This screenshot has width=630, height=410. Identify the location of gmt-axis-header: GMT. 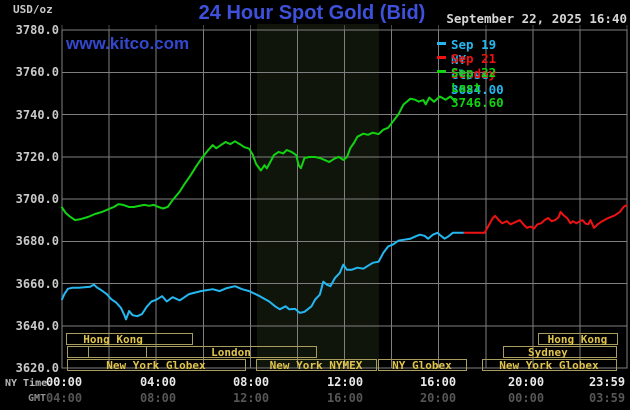
(37, 398).